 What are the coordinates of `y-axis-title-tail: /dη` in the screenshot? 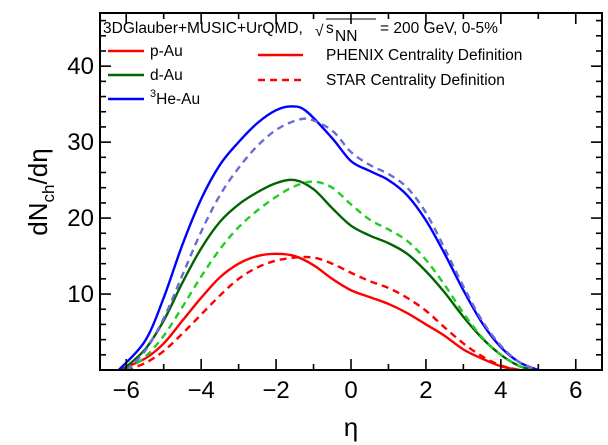 It's located at (38, 166).